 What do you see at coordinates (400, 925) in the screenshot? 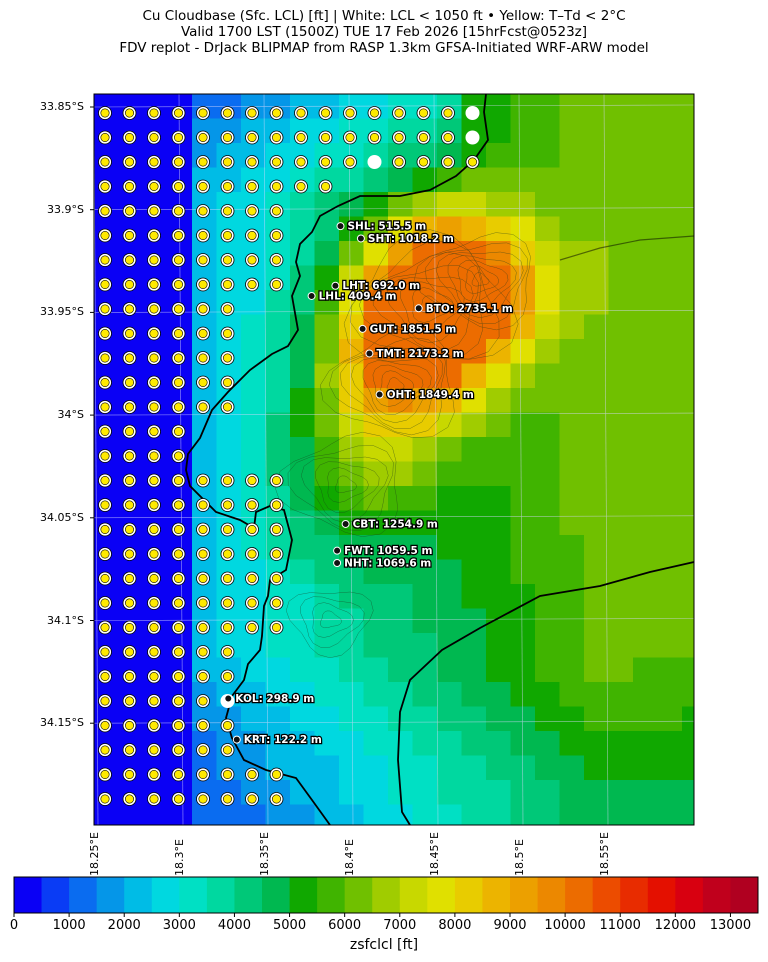
I see `colorbar-tick-label: 7000` at bounding box center [400, 925].